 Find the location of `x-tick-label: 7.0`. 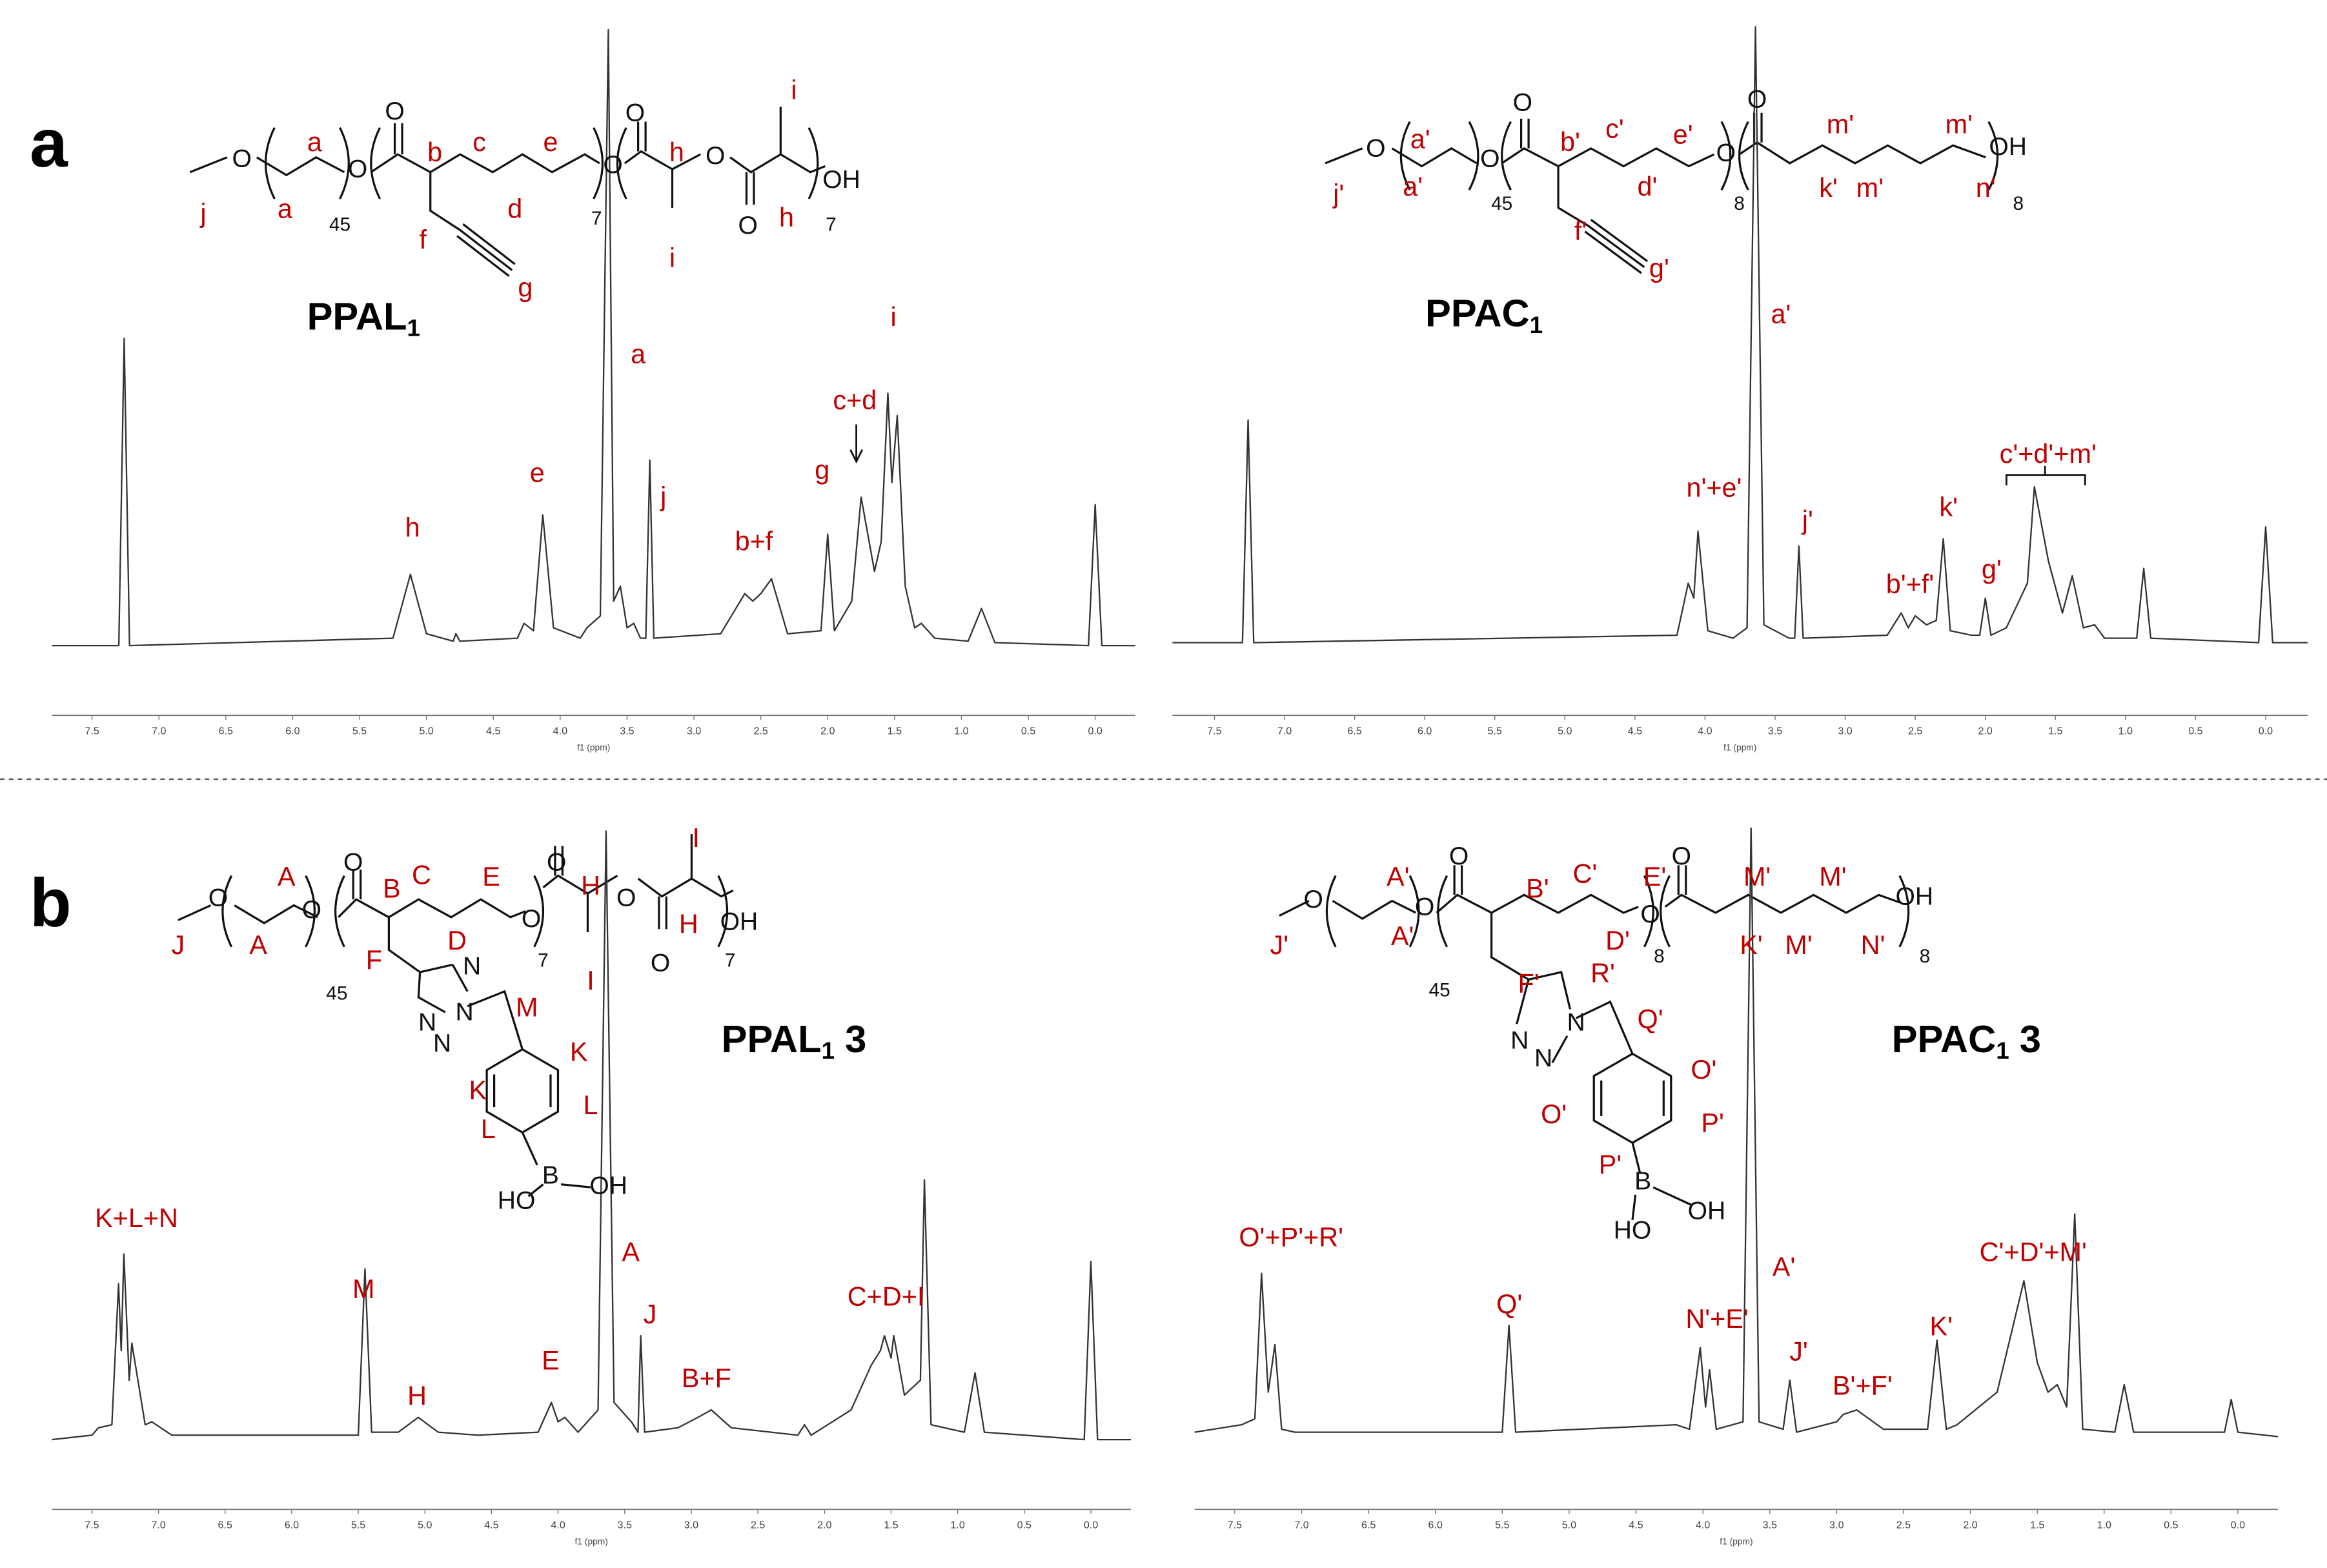

x-tick-label: 7.0 is located at coordinates (158, 1525).